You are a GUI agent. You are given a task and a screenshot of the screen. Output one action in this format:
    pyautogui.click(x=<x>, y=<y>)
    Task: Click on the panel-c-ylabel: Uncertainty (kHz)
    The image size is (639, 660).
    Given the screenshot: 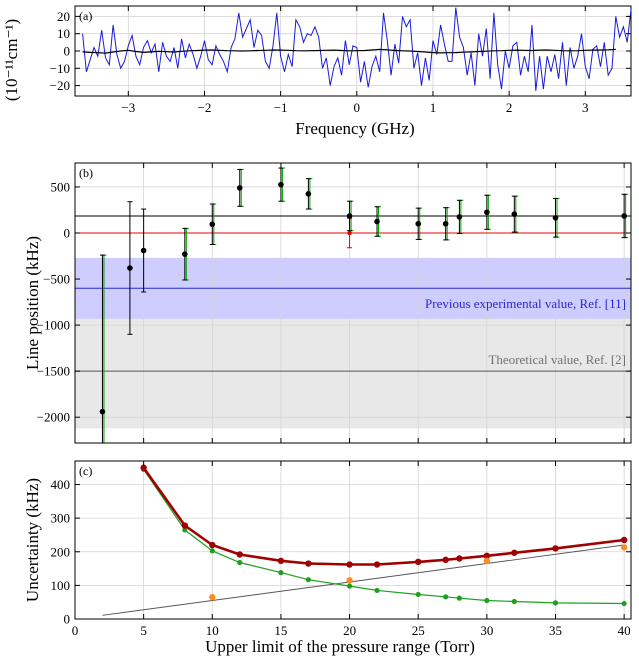 What is the action you would take?
    pyautogui.click(x=32, y=540)
    